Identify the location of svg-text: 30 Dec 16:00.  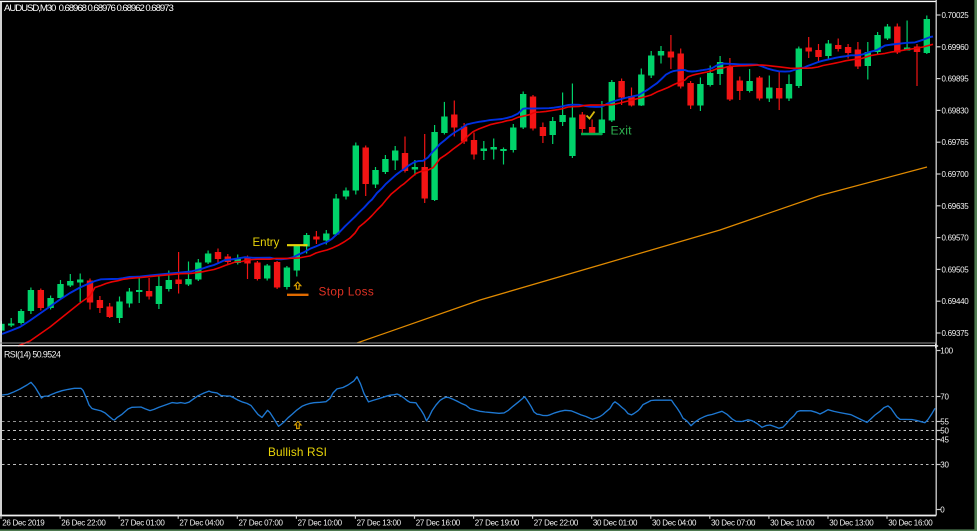
(910, 523).